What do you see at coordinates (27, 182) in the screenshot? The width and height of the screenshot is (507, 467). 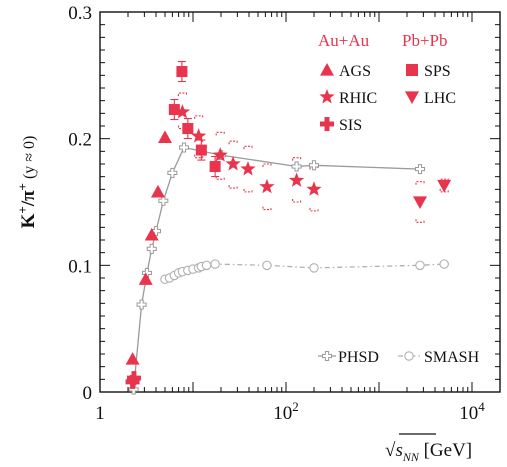 I see `y-axis-label: K+/π+ (y ≈ 0)` at bounding box center [27, 182].